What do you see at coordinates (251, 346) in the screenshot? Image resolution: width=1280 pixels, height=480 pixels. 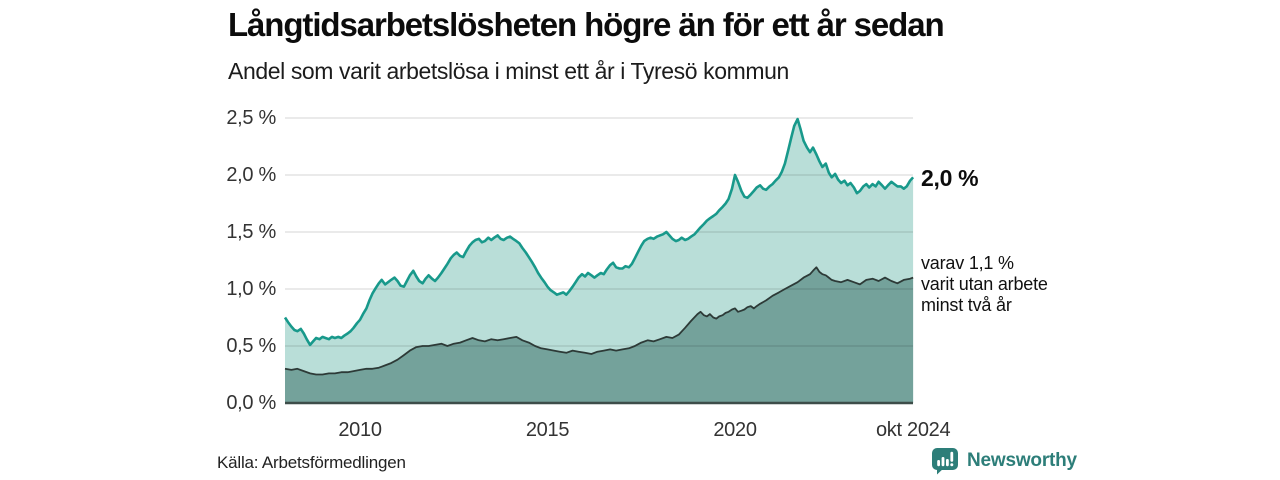 I see `y-tick-label: 0,5 %` at bounding box center [251, 346].